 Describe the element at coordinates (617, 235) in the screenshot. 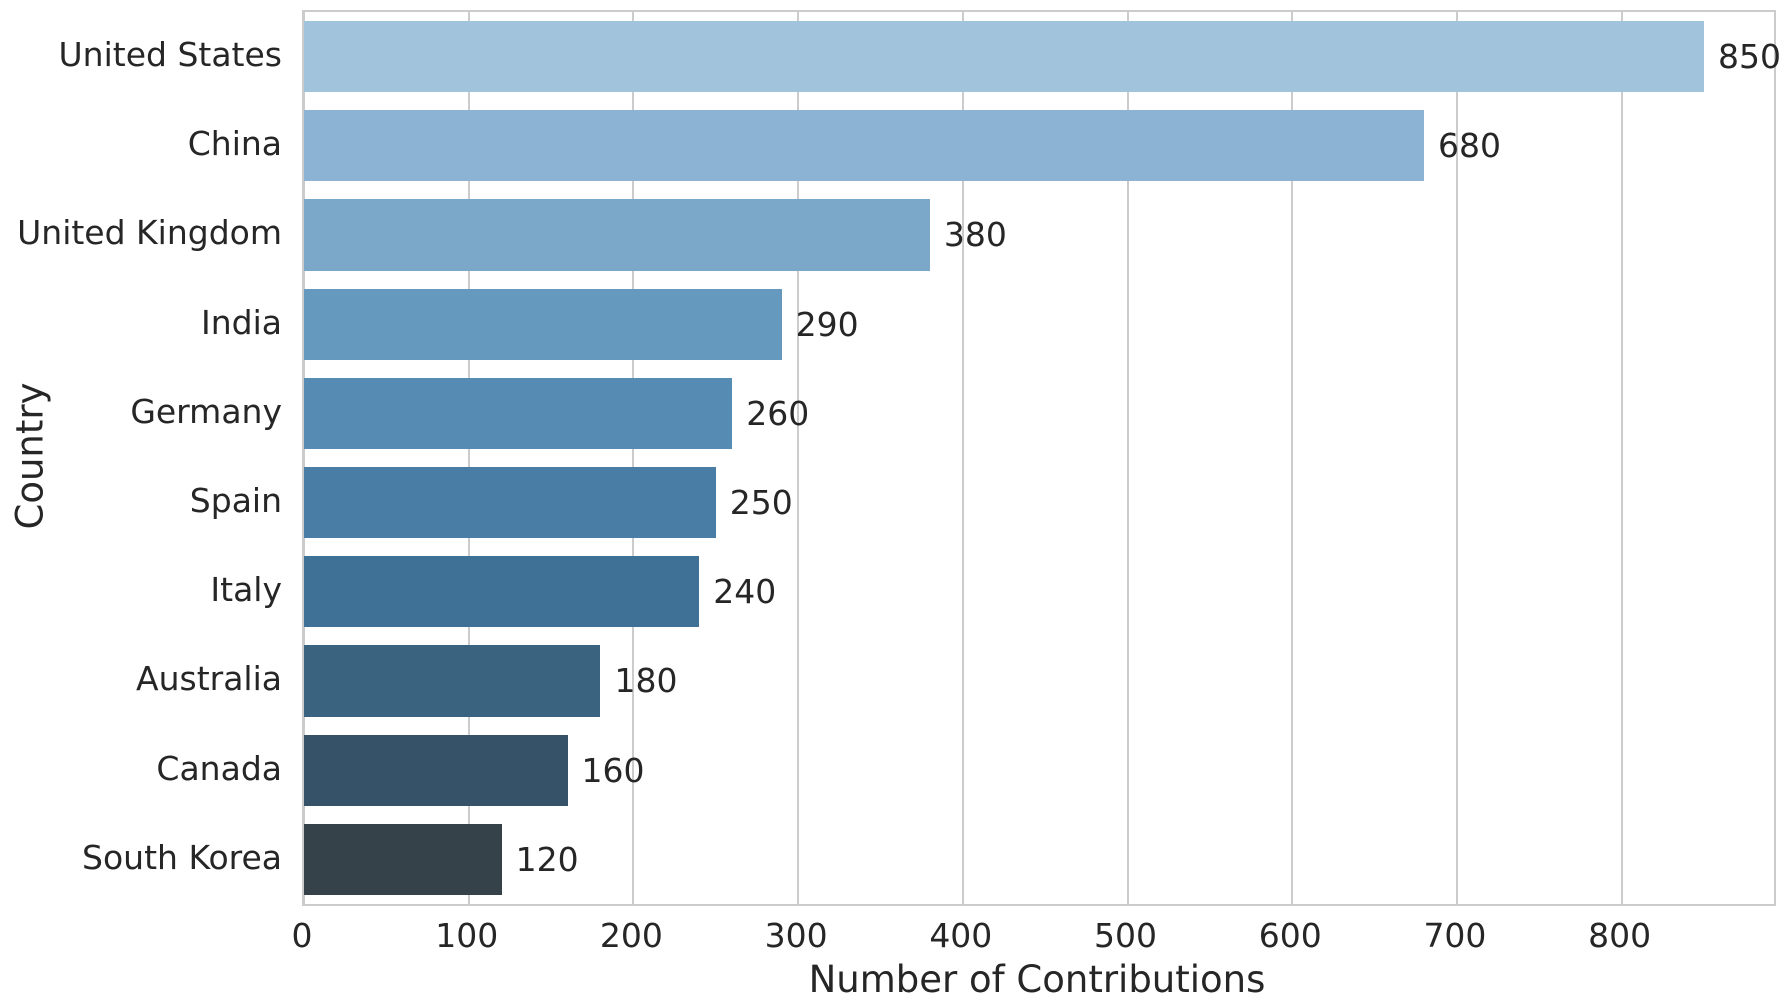

I see `bar-united-kingdom` at that location.